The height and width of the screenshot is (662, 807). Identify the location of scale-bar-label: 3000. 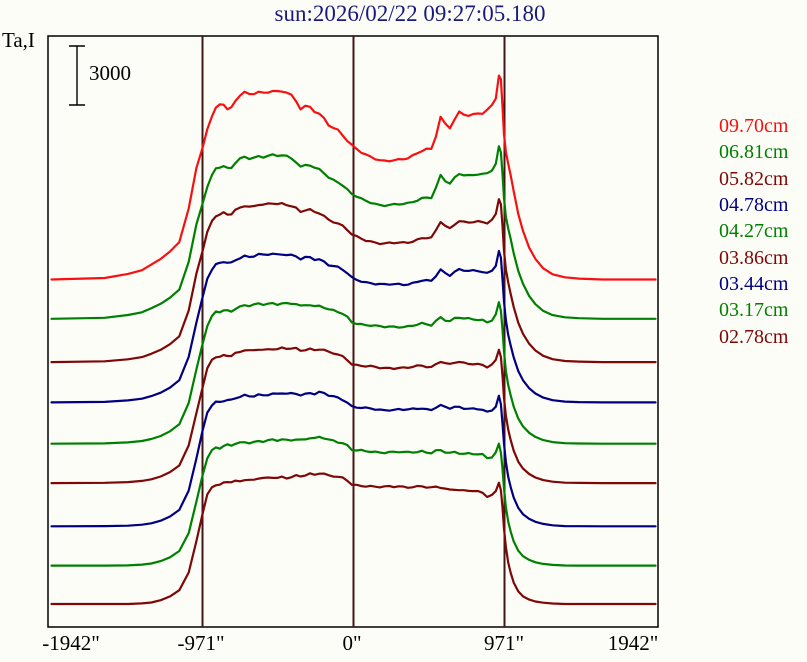
(110, 73).